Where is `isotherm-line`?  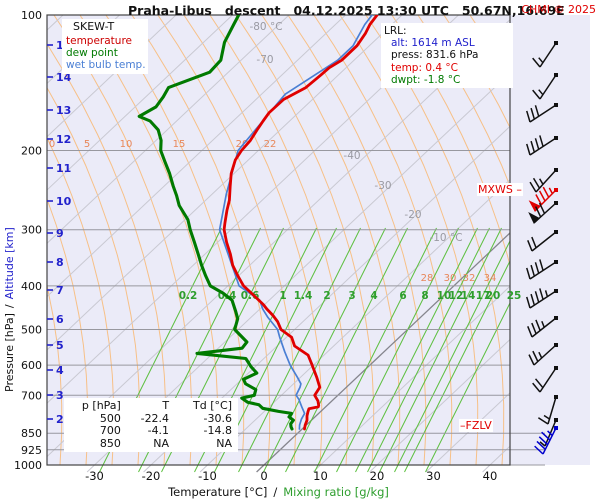 isotherm-line is located at coordinates (439, 405).